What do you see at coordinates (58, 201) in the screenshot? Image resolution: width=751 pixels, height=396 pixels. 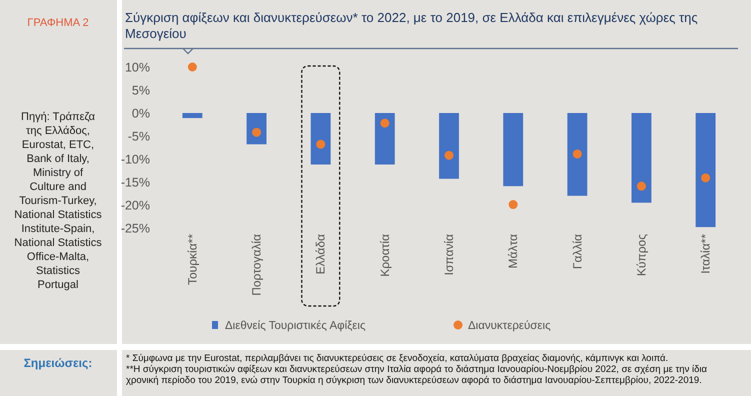 I see `text: Πηγή: Τράπεζα της Ελλάδος, Eurostat, ETC, Bank of Italy, Ministry of Culture and Tourism-Turkey, National Statistics Institute-Spain, National Statistics Office-Malta, Statistics Portugal` at bounding box center [58, 201].